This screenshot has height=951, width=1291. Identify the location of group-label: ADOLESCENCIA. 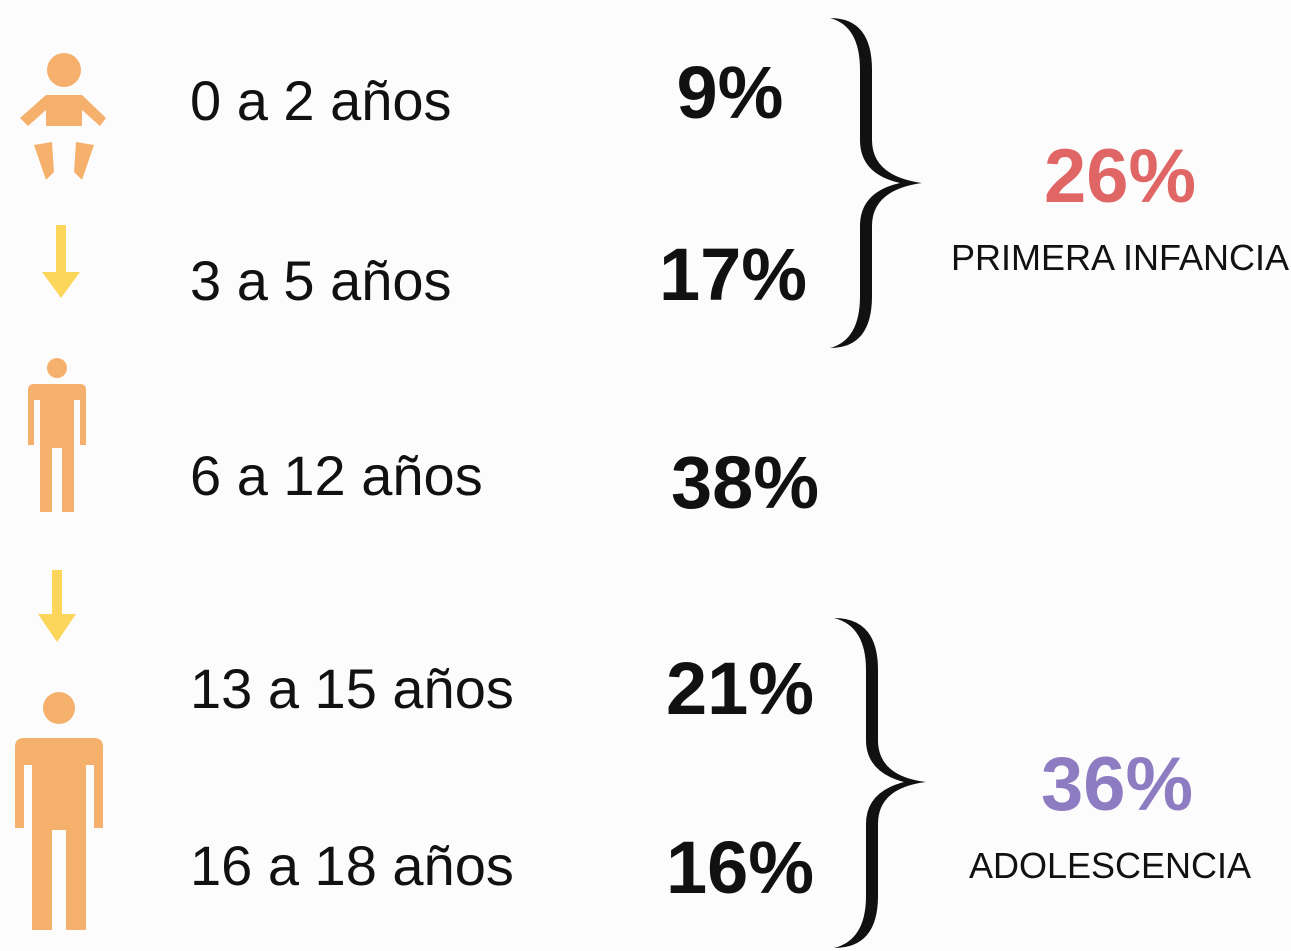
(1110, 865).